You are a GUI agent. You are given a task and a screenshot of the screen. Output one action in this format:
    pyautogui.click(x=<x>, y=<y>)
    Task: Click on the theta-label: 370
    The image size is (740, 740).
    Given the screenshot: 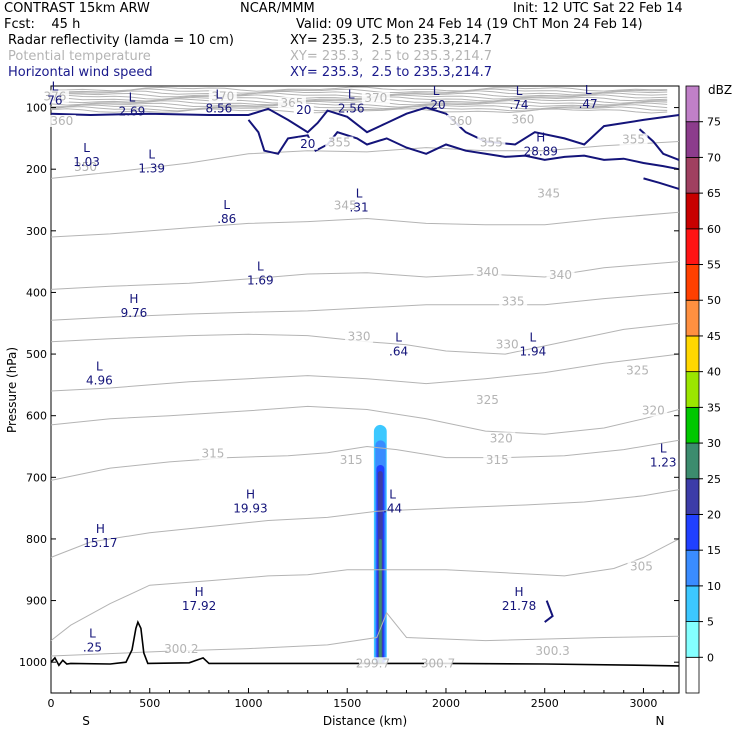 What is the action you would take?
    pyautogui.click(x=222, y=96)
    